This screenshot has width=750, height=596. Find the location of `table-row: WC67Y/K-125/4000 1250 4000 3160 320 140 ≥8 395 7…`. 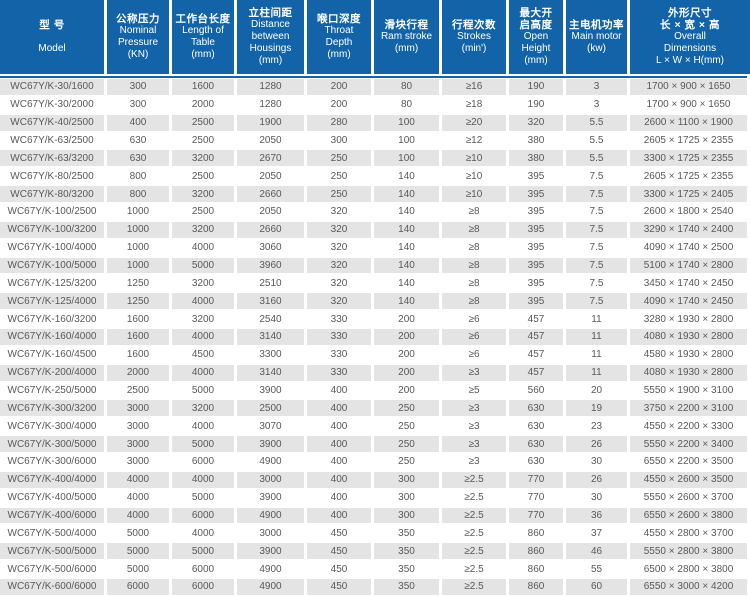

table-row: WC67Y/K-125/4000 1250 4000 3160 320 140 ≥8 395 7… is located at coordinates (375, 301).